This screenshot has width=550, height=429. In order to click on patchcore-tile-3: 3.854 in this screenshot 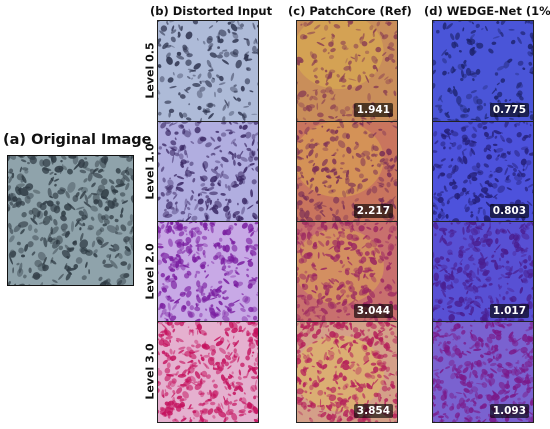, I will do `click(347, 372)`.